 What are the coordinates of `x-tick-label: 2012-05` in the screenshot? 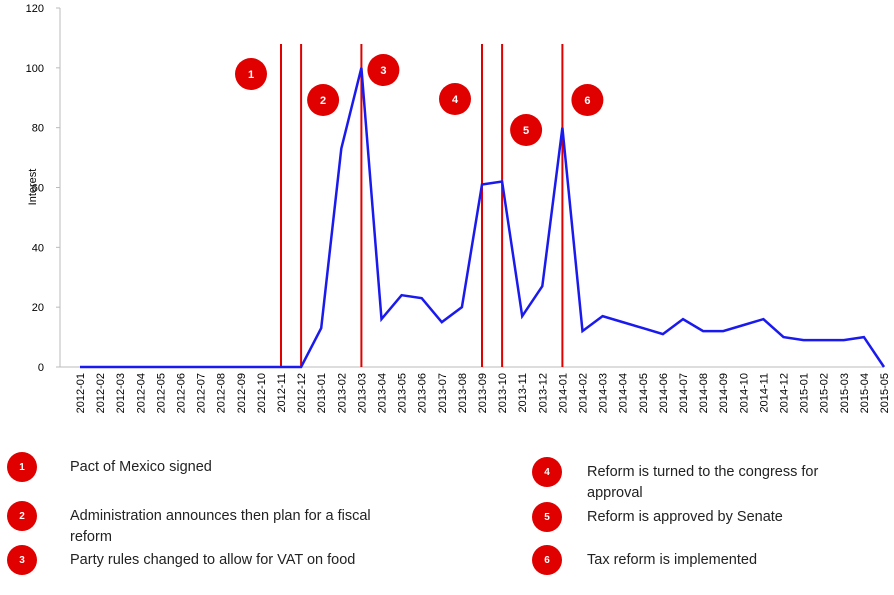 It's located at (161, 393).